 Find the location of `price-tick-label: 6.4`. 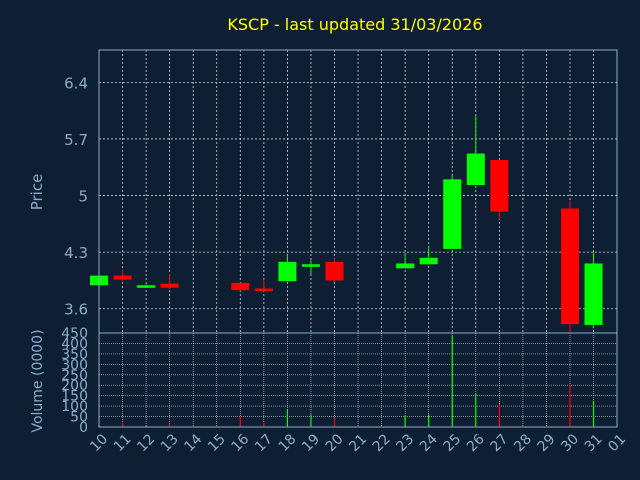

price-tick-label: 6.4 is located at coordinates (76, 83).